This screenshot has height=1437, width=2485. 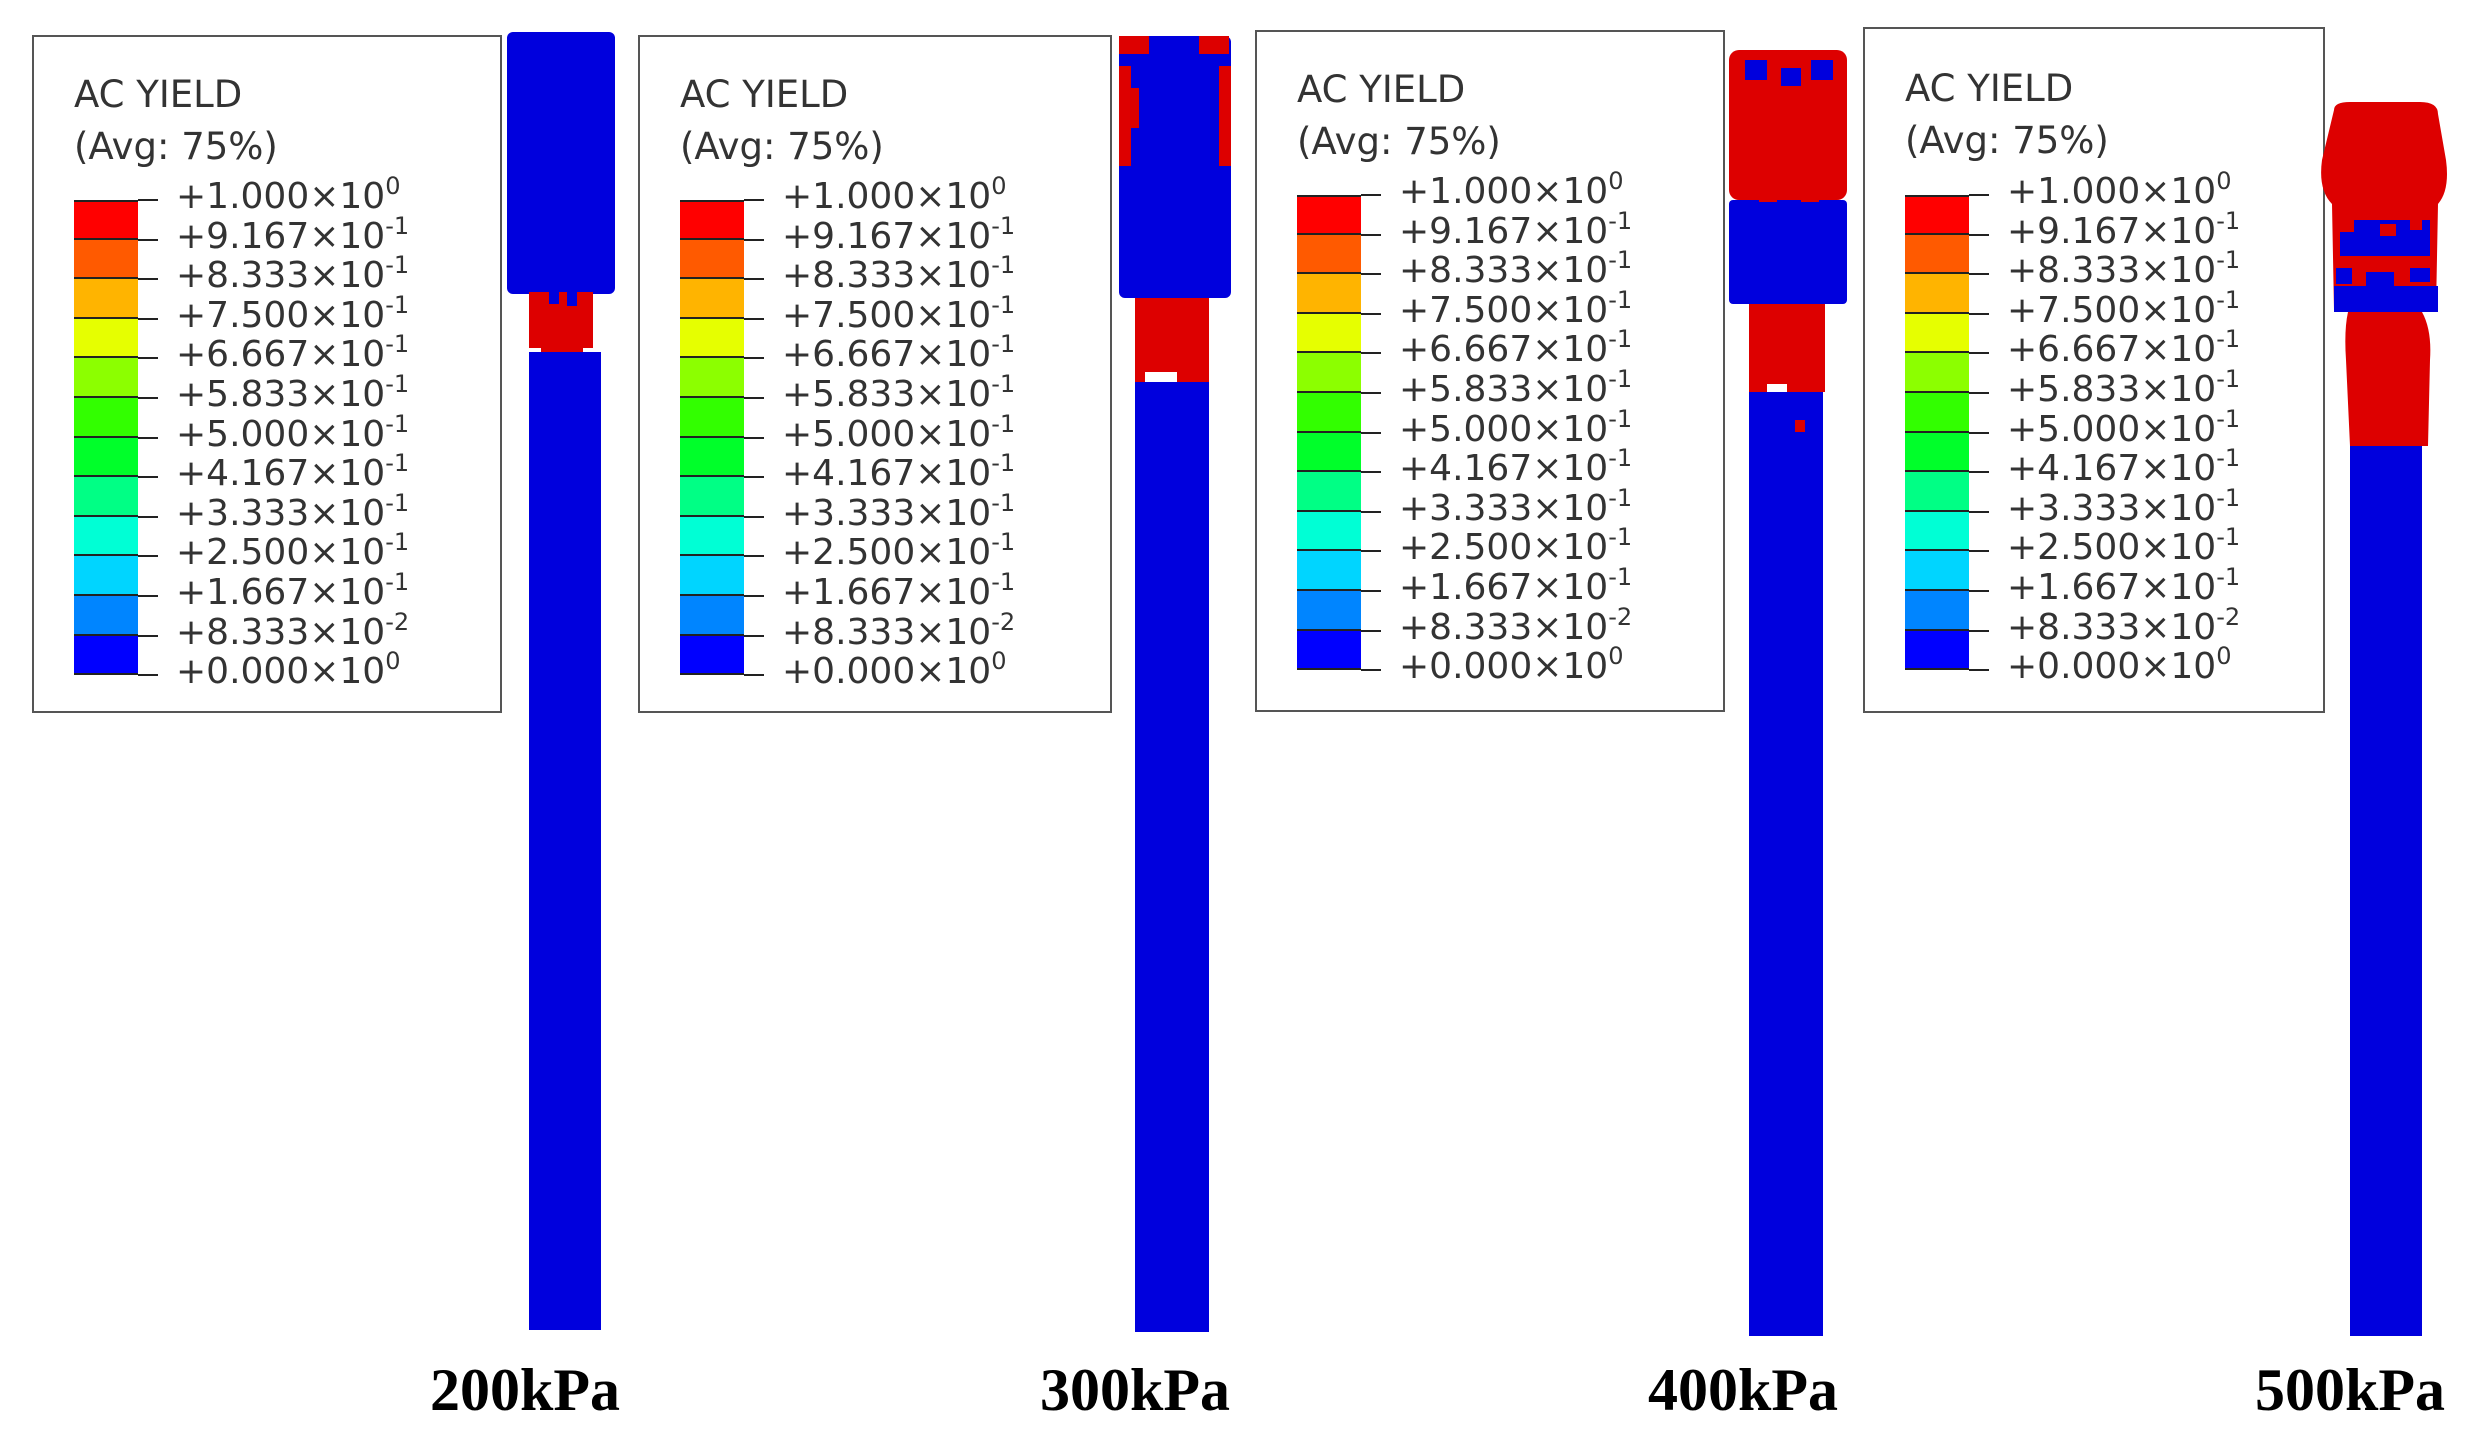 What do you see at coordinates (2112, 469) in the screenshot?
I see `tick-mantissa: +4.167×10` at bounding box center [2112, 469].